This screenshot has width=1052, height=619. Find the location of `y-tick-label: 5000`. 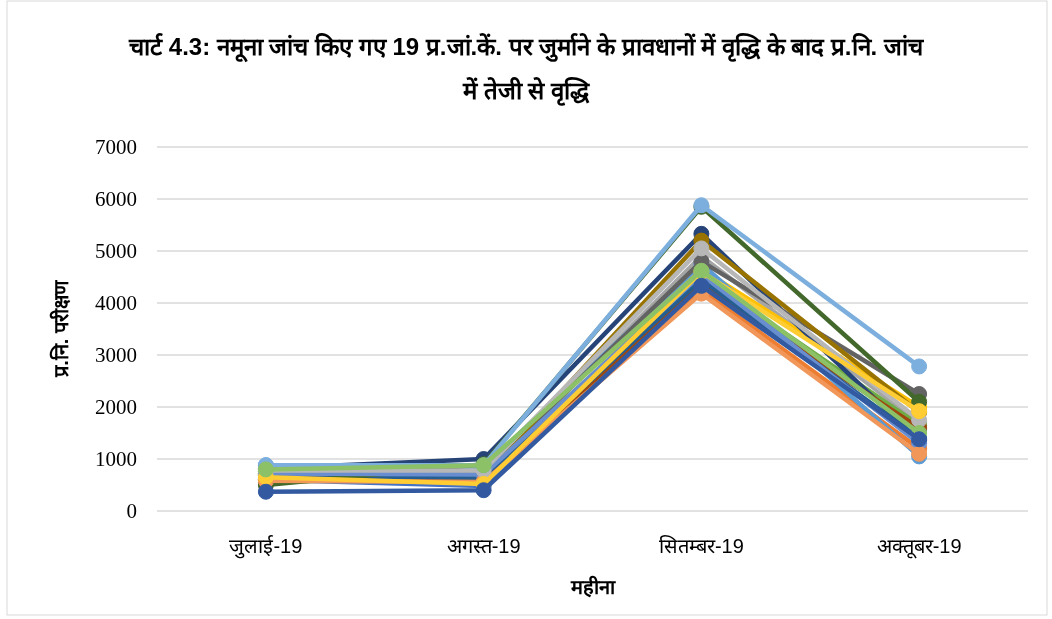

y-tick-label: 5000 is located at coordinates (116, 251).